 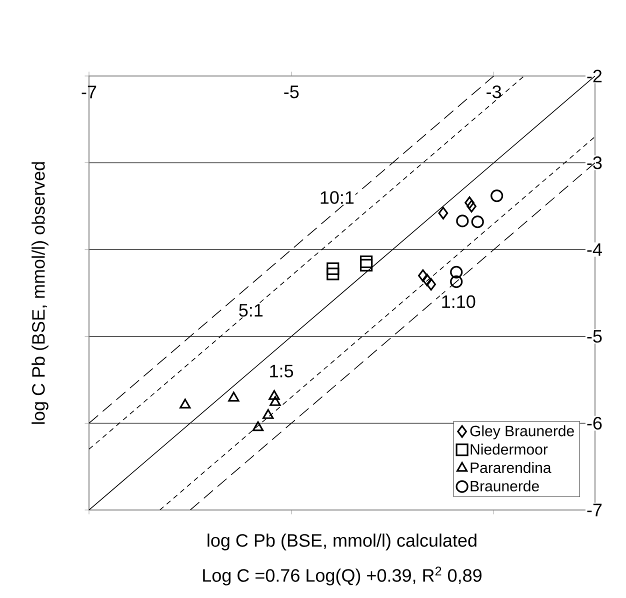 I want to click on x-tick-label: -5, so click(x=291, y=92).